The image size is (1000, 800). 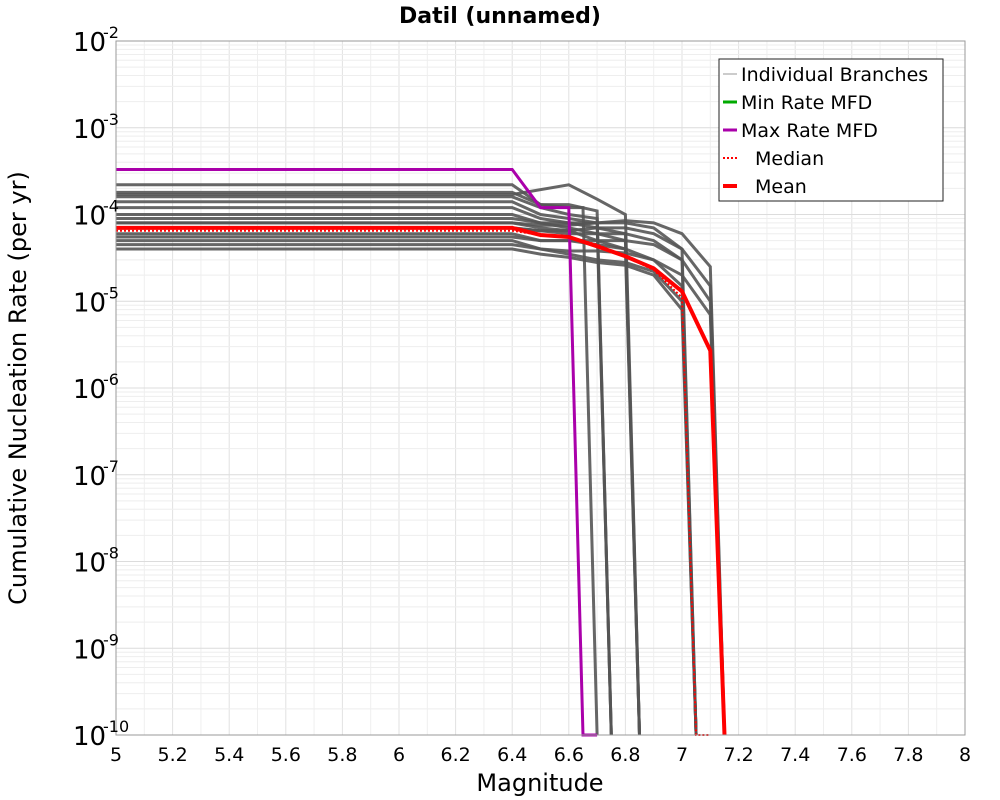 I want to click on y-tick-exponent: -9, so click(x=111, y=639).